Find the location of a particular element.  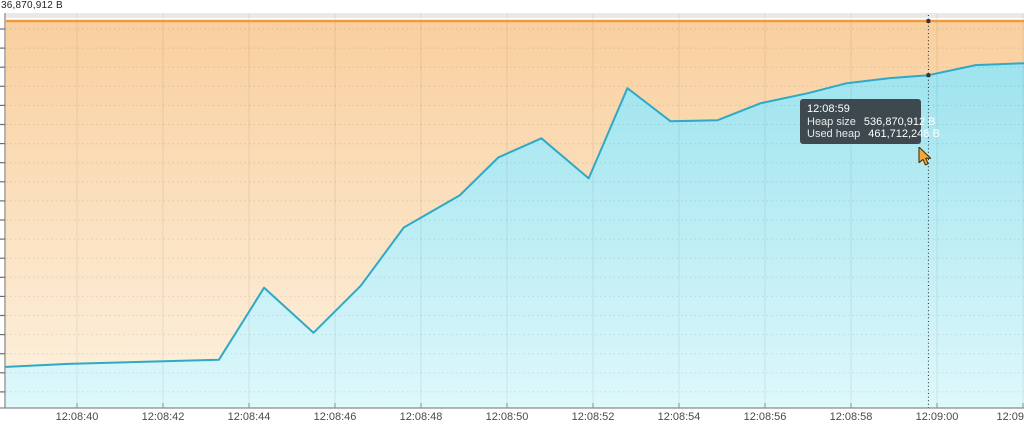

tooltip-heap-size-label: Heap size is located at coordinates (831, 121).